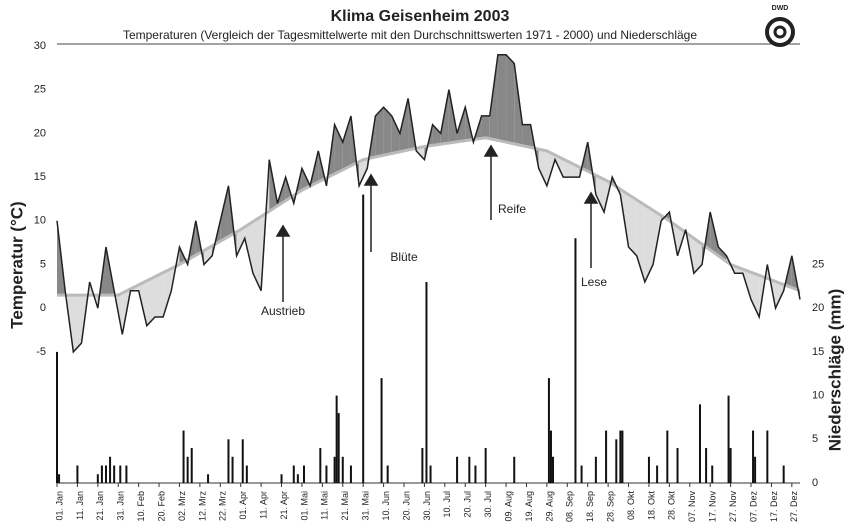 The width and height of the screenshot is (846, 526). Describe the element at coordinates (243, 505) in the screenshot. I see `x-tick-label: 01. Apr` at that location.